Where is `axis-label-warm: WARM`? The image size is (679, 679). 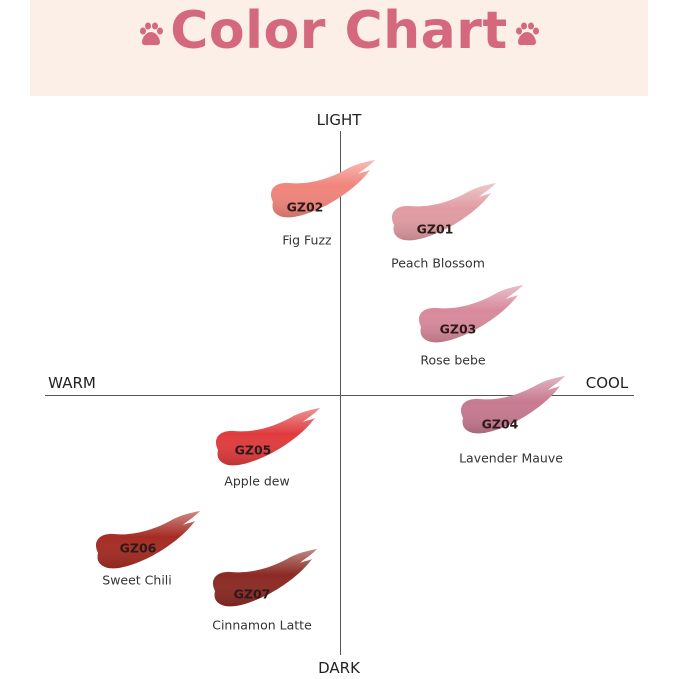
axis-label-warm: WARM is located at coordinates (72, 383).